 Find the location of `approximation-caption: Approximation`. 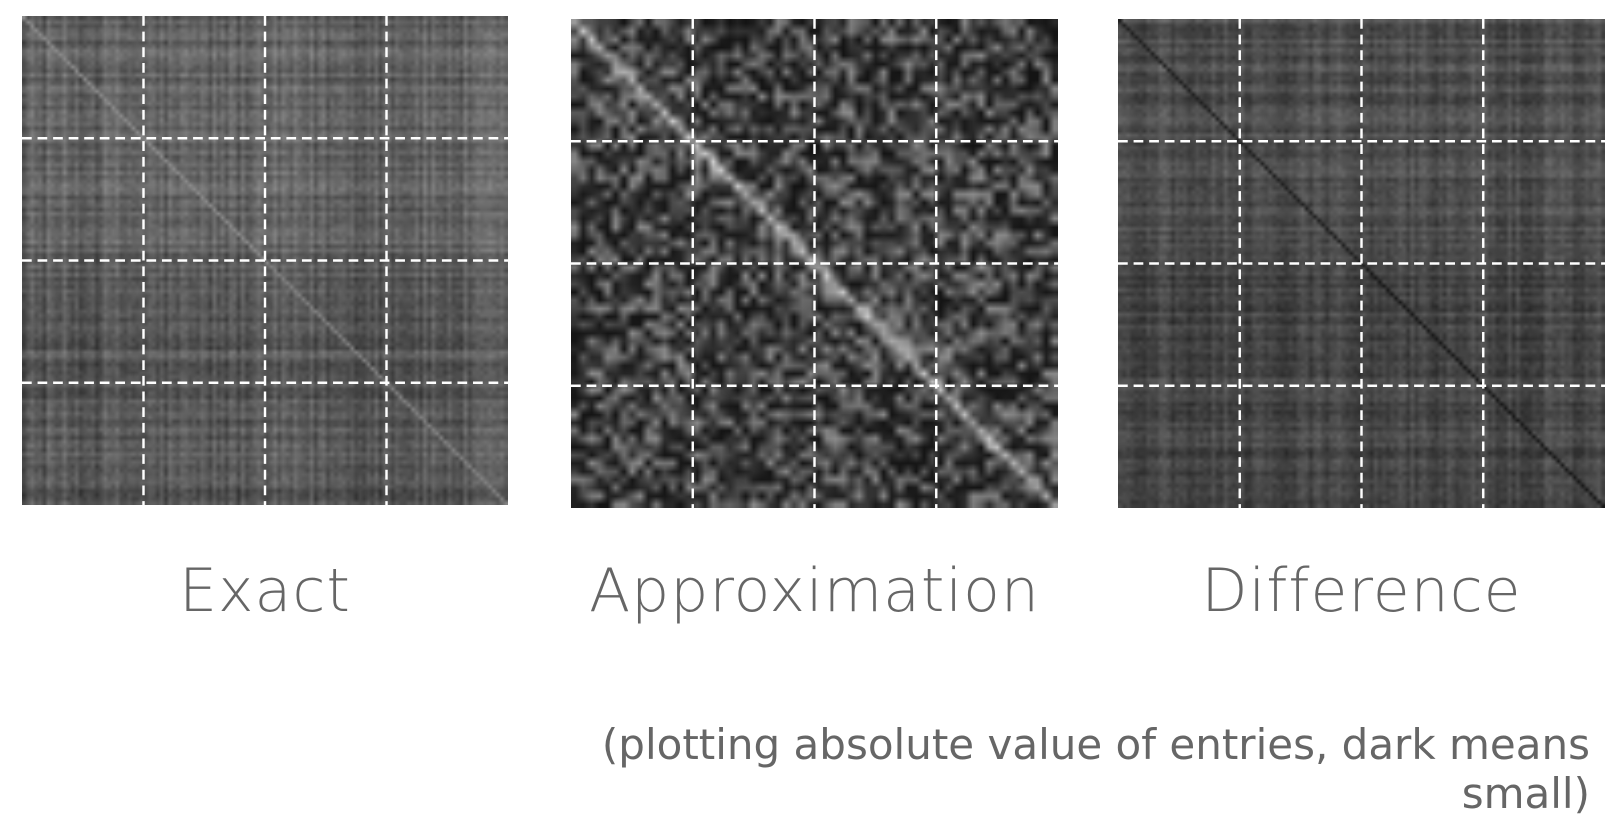

approximation-caption: Approximation is located at coordinates (814, 591).